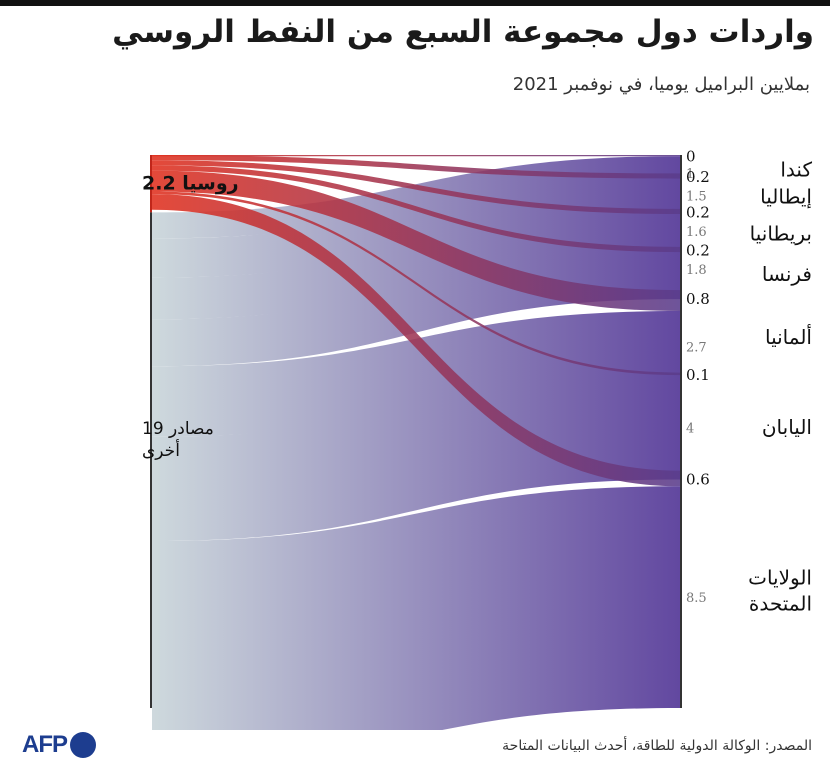 The height and width of the screenshot is (775, 830). Describe the element at coordinates (796, 170) in the screenshot. I see `target-name-0: كندا` at that location.